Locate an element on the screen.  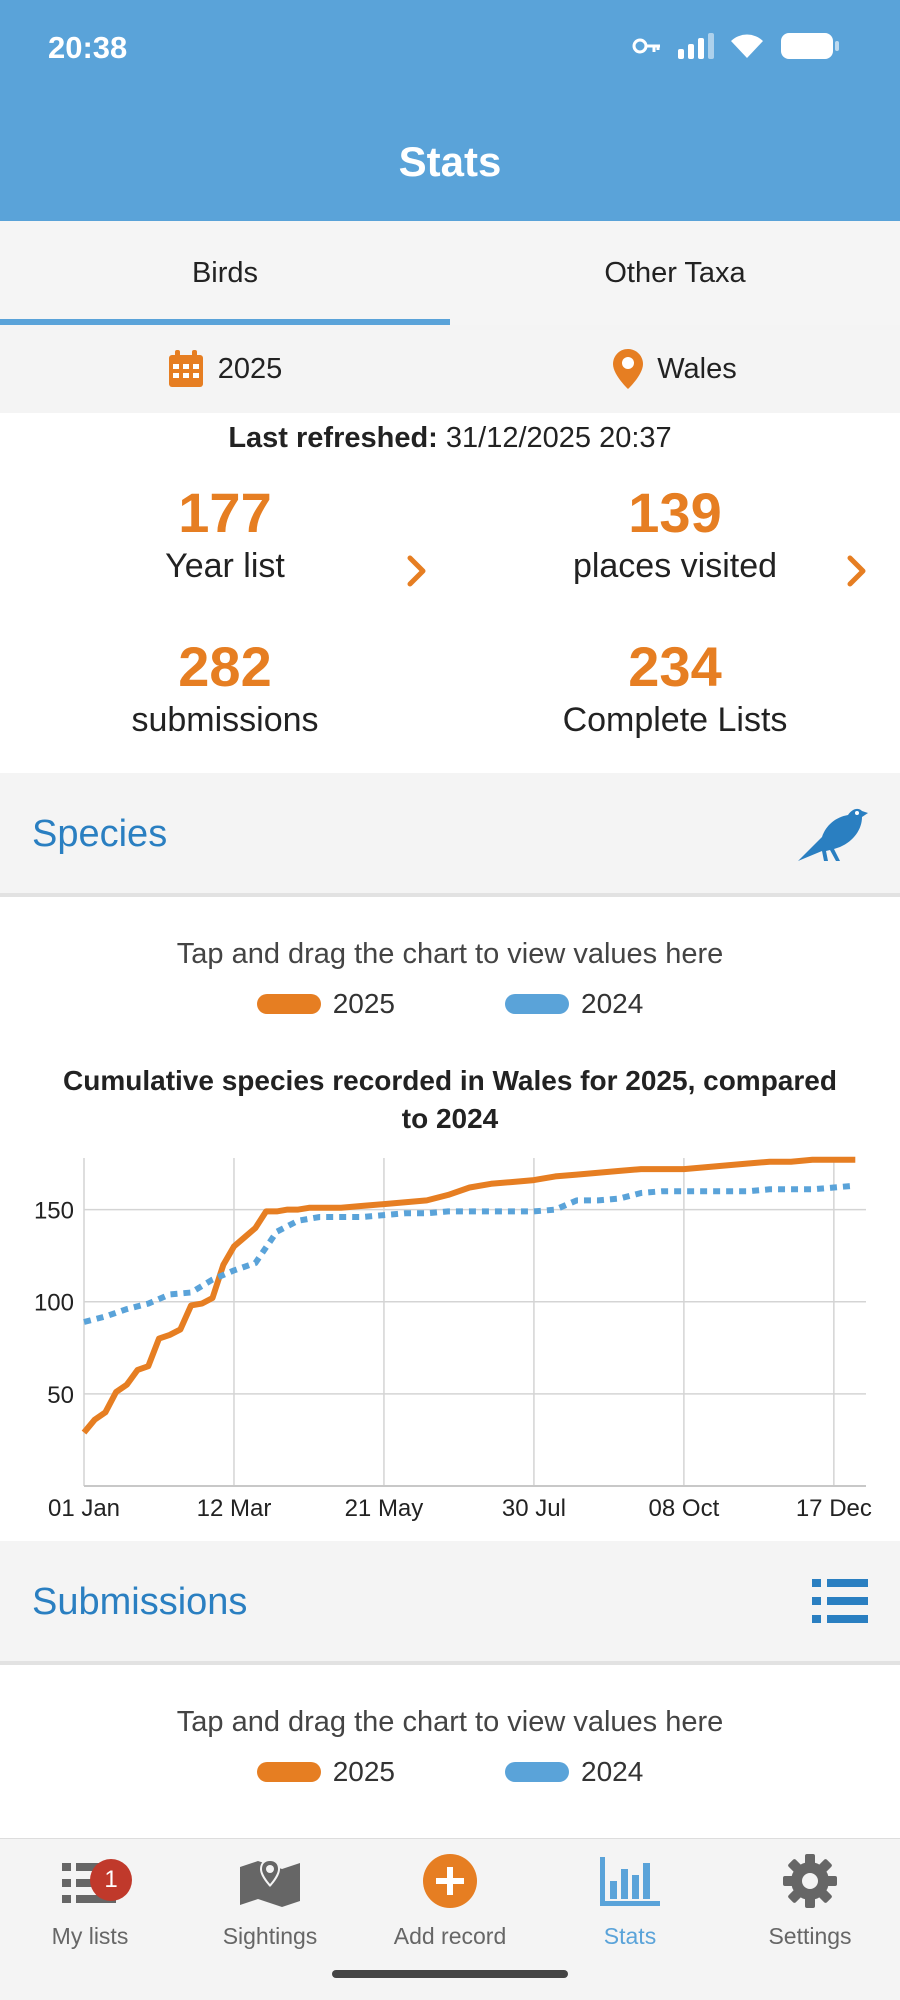
x-tick-label: 30 Jul is located at coordinates (534, 1508).